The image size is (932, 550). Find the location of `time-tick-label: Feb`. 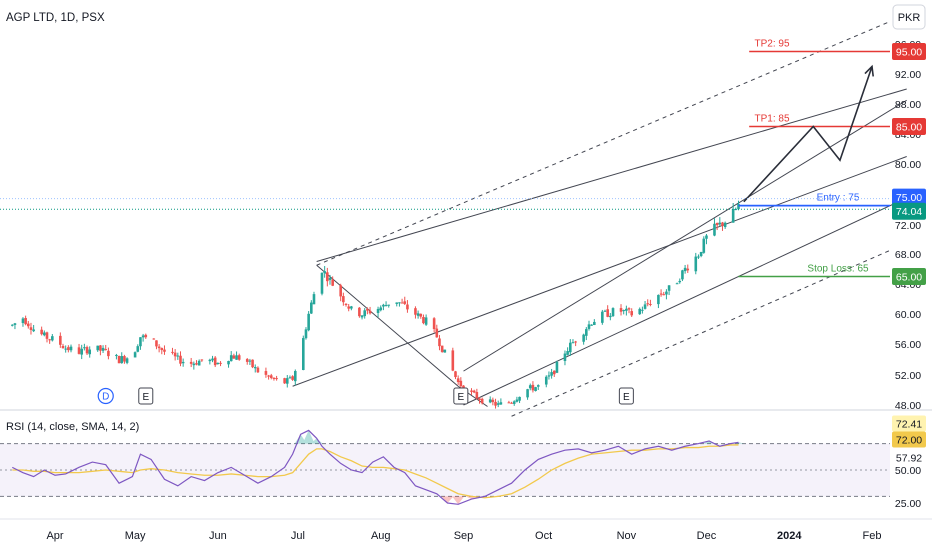

time-tick-label: Feb is located at coordinates (872, 536).